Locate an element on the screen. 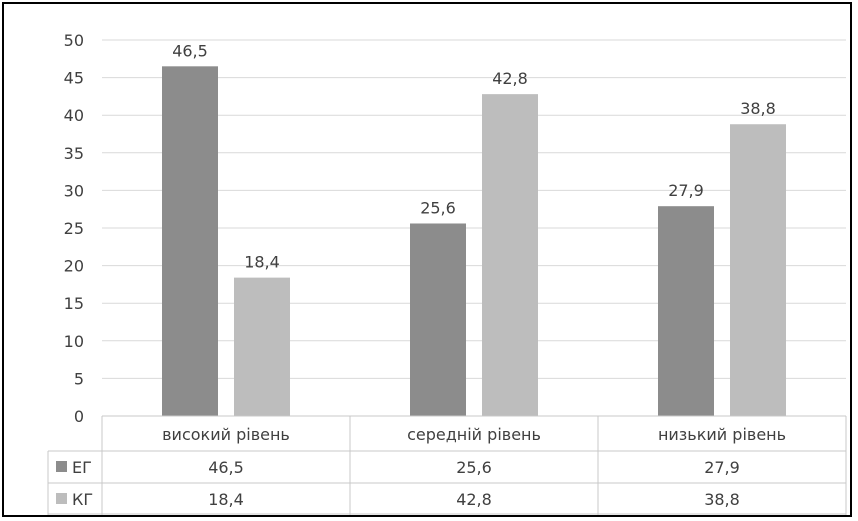 The image size is (858, 521). y-tick-label: 25 is located at coordinates (74, 228).